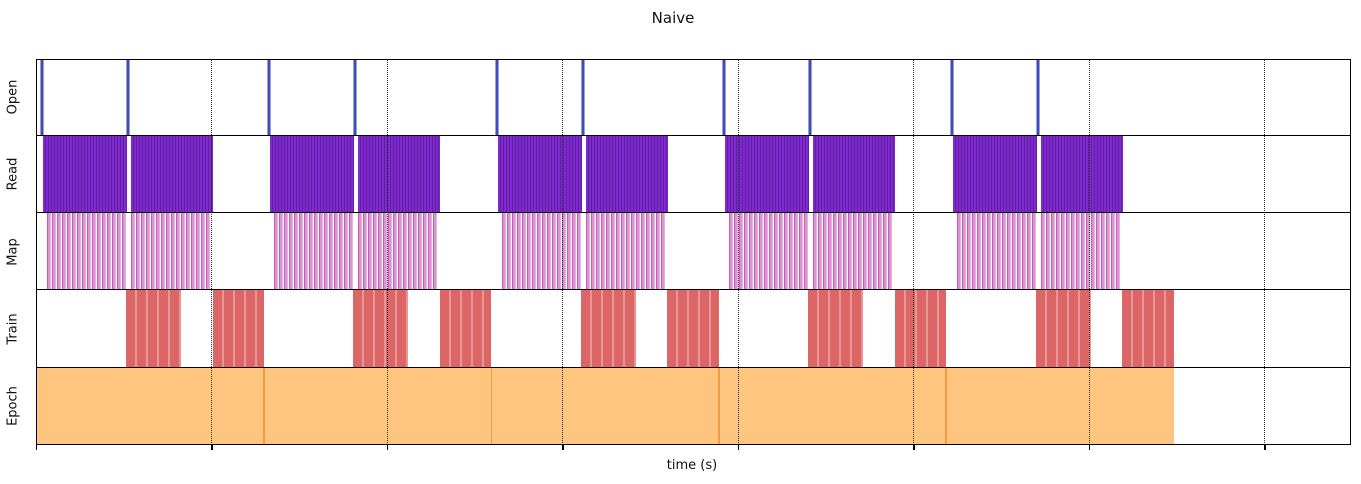 Image resolution: width=1361 pixels, height=484 pixels. I want to click on y-axis-label-read: Read, so click(13, 174).